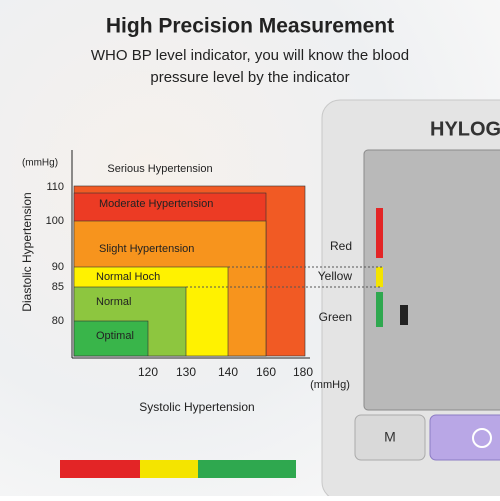 The width and height of the screenshot is (500, 501). I want to click on zone-label: Normal, so click(113, 302).